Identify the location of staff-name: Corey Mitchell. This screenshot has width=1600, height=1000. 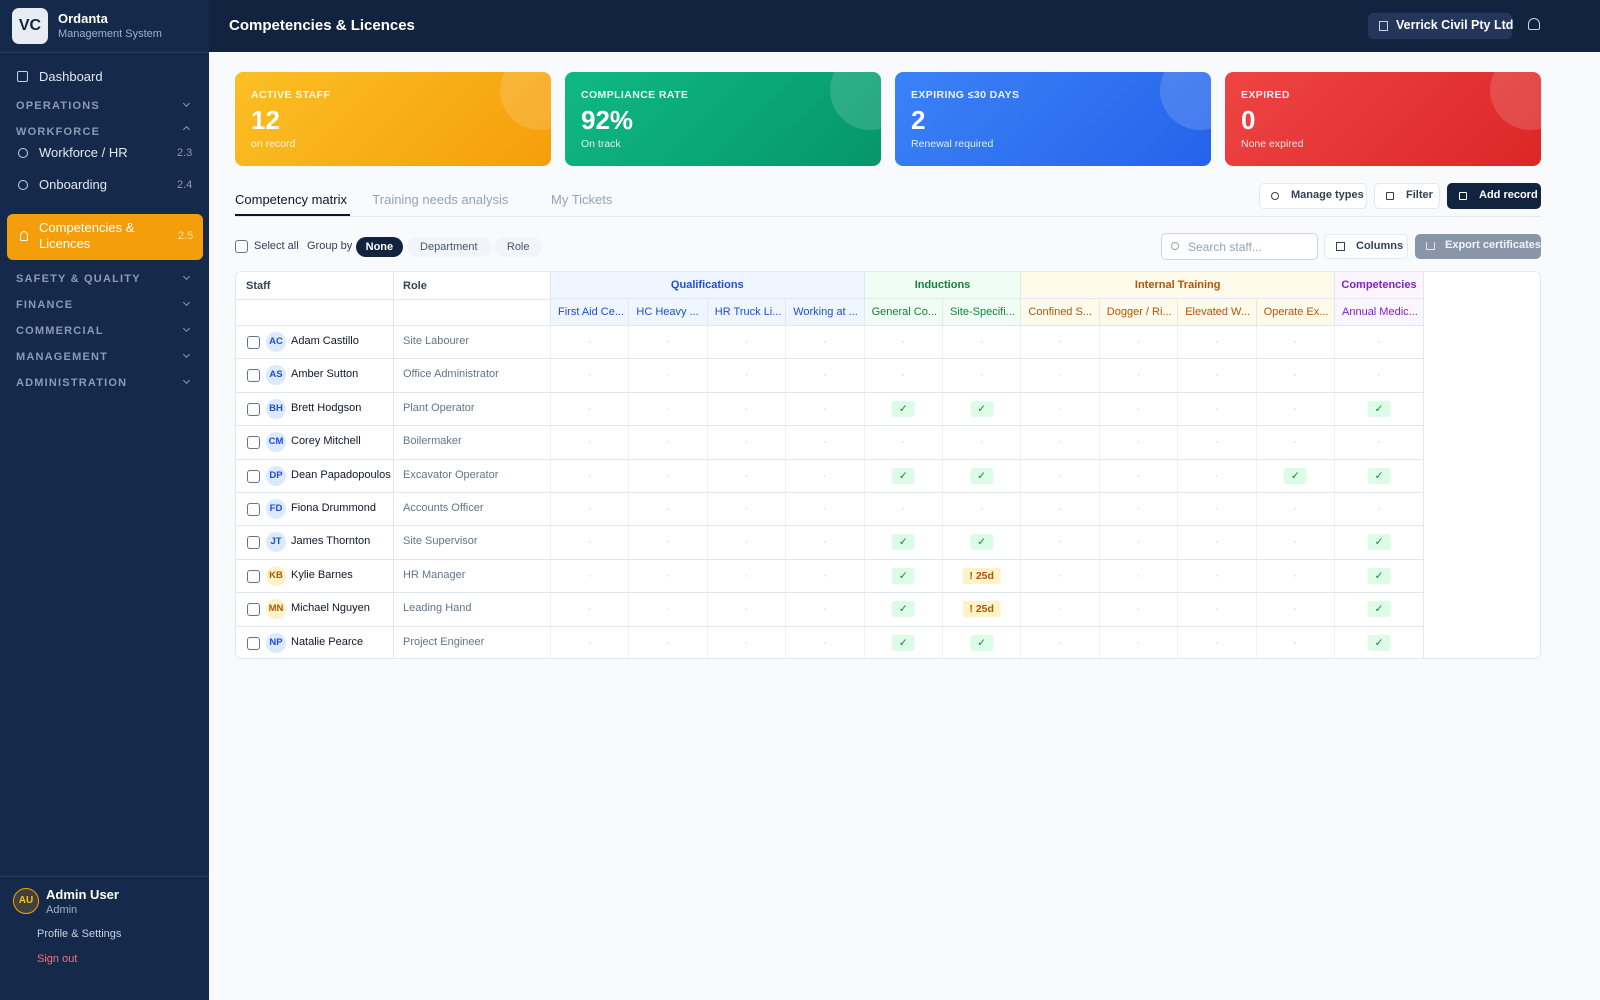
(326, 441).